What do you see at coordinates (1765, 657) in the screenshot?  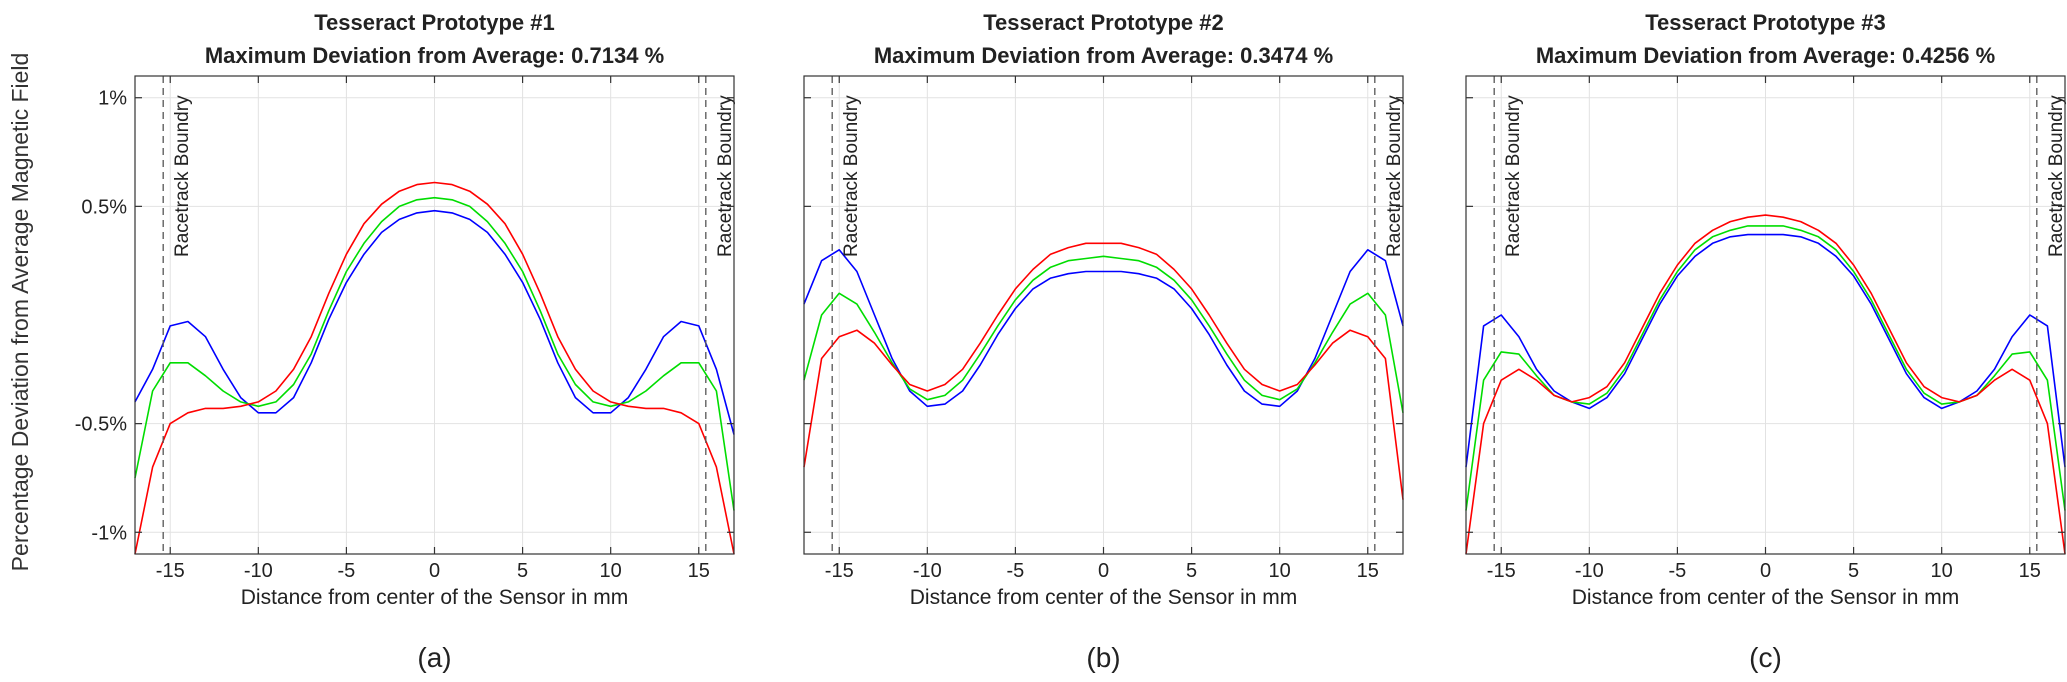 I see `panel-caption: (c)` at bounding box center [1765, 657].